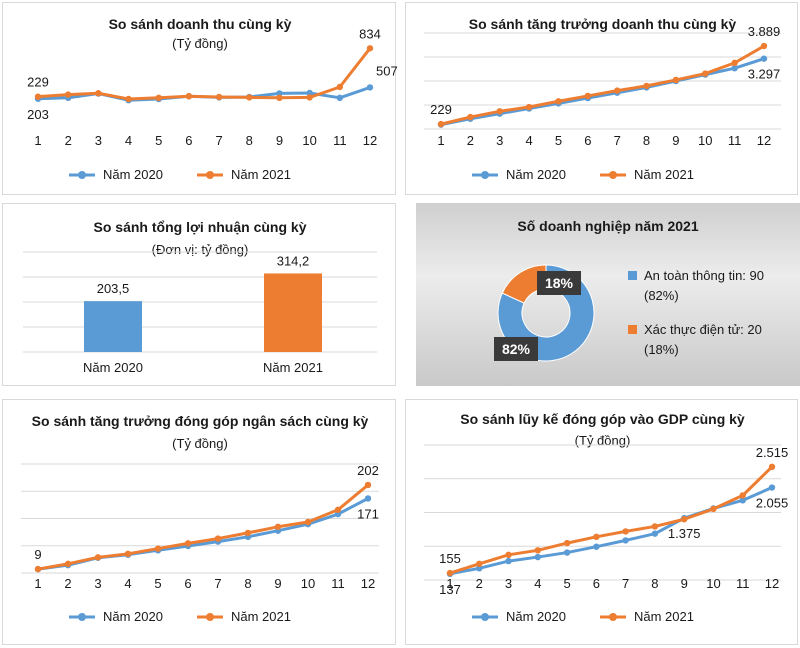  Describe the element at coordinates (370, 33) in the screenshot. I see `data-label: 834` at that location.